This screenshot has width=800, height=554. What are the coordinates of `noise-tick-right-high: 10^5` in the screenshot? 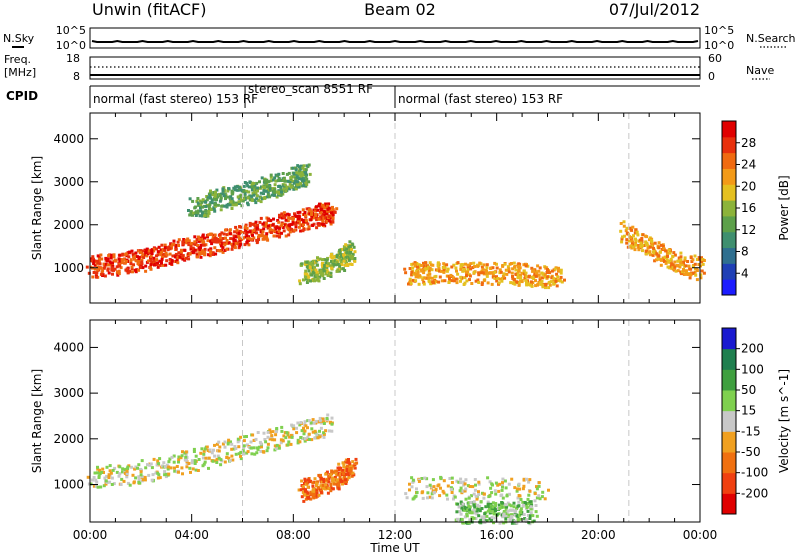 It's located at (719, 30).